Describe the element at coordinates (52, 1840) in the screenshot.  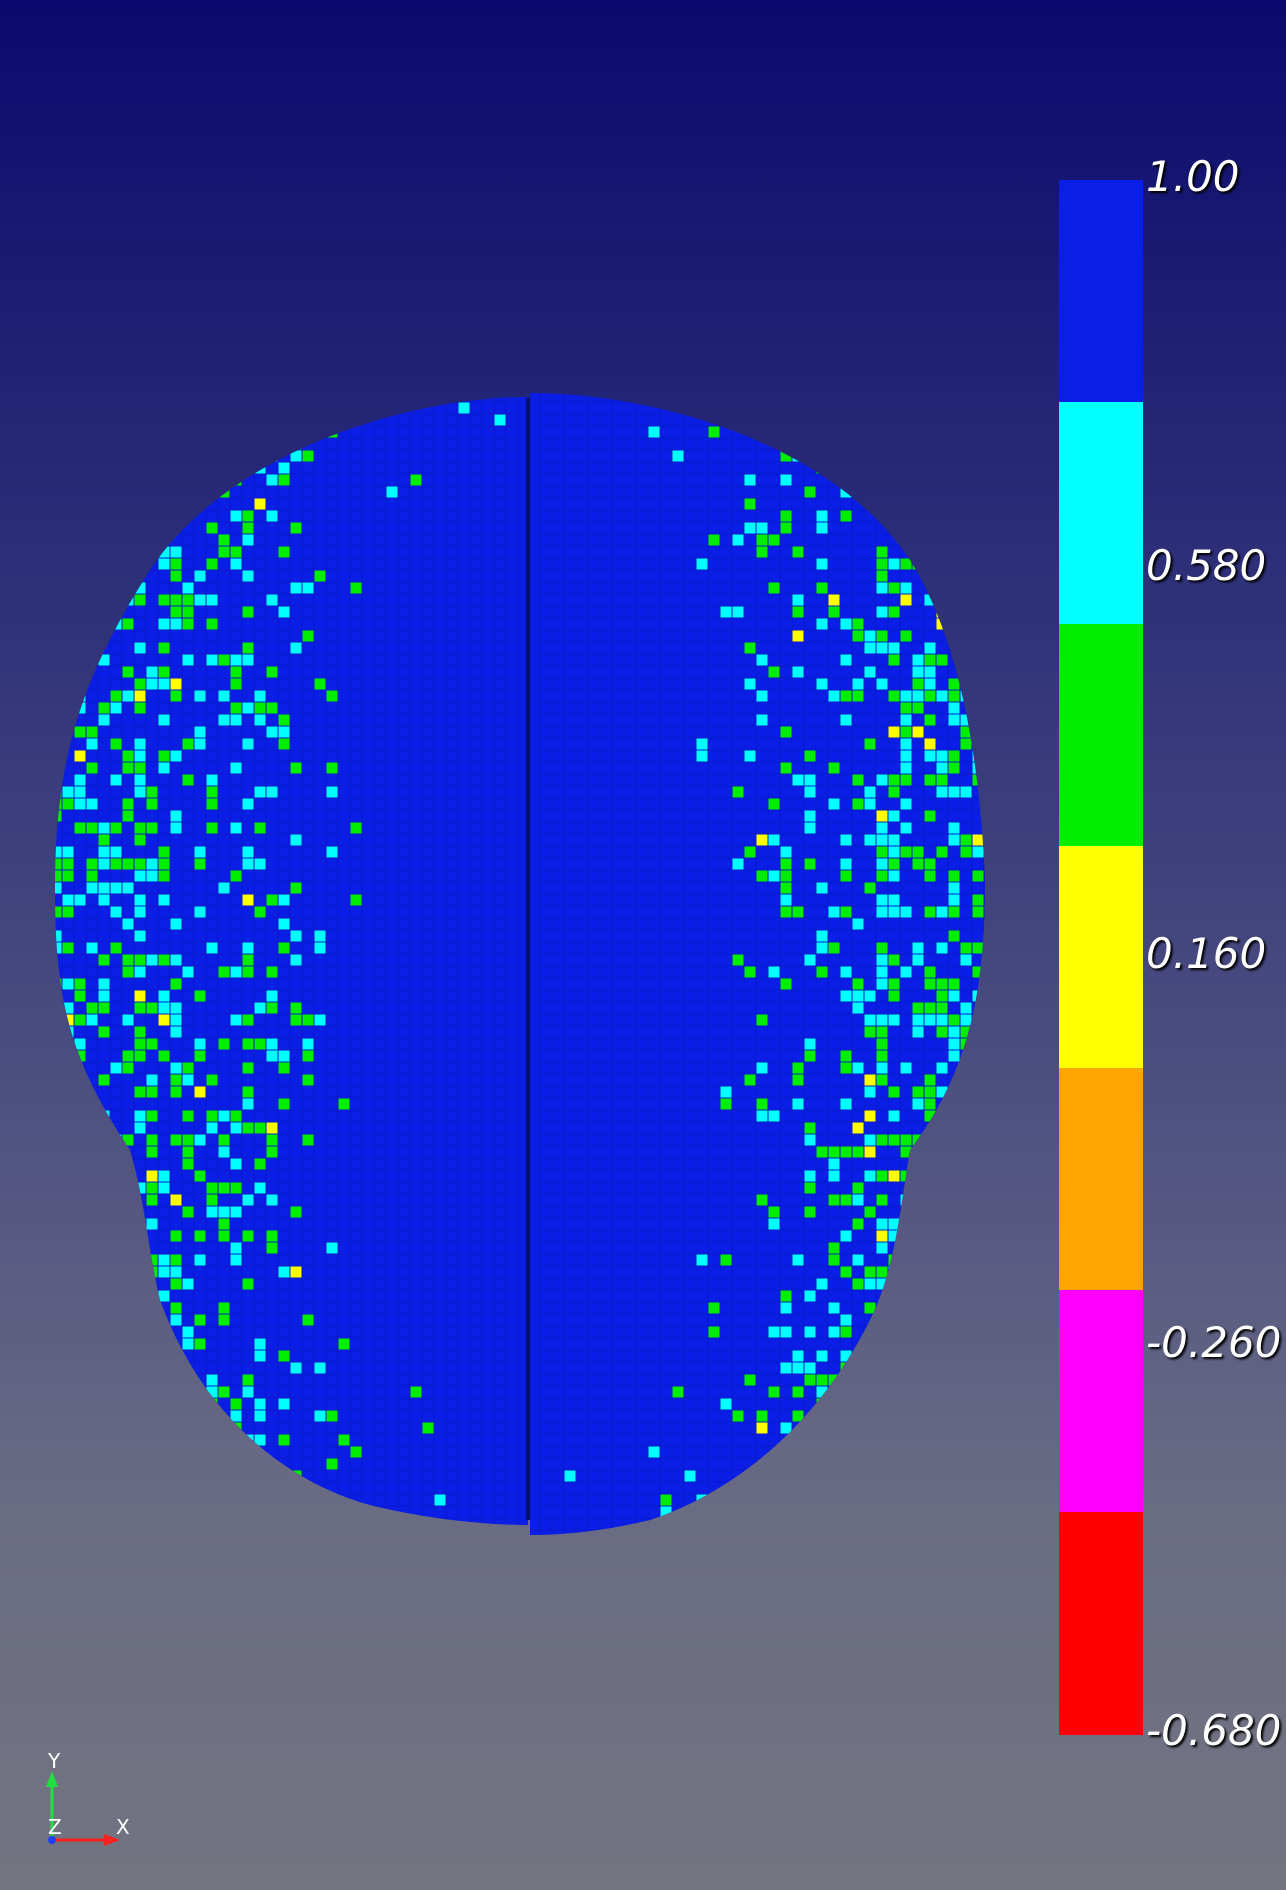
I see `z-axis-point` at that location.